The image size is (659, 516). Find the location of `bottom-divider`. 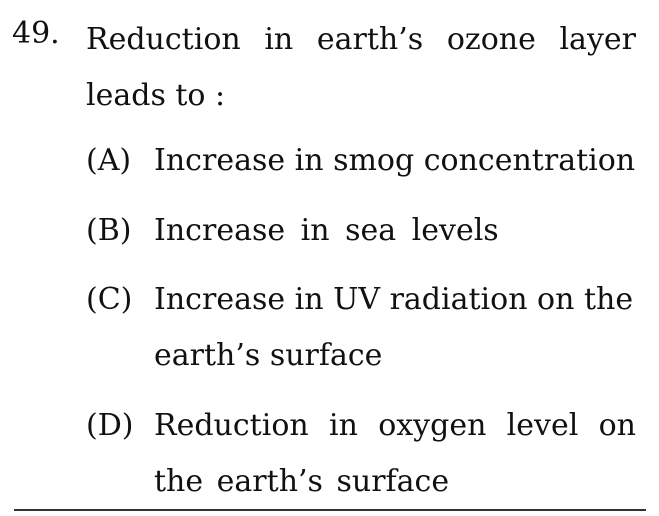

bottom-divider is located at coordinates (330, 510).